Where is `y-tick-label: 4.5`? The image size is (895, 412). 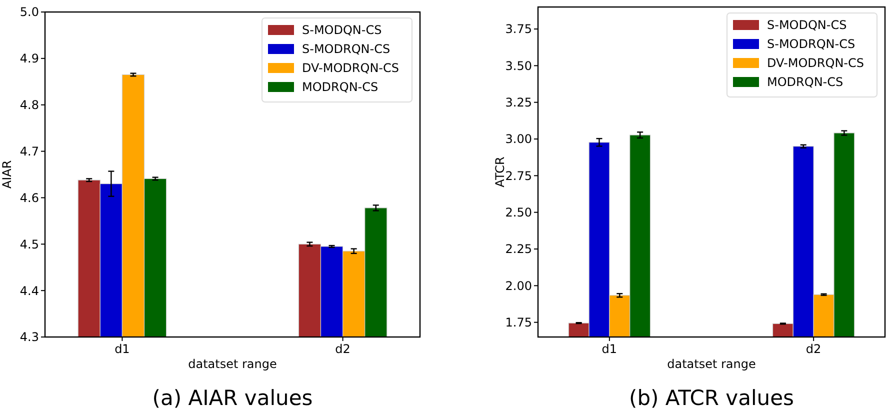
y-tick-label: 4.5 is located at coordinates (29, 244).